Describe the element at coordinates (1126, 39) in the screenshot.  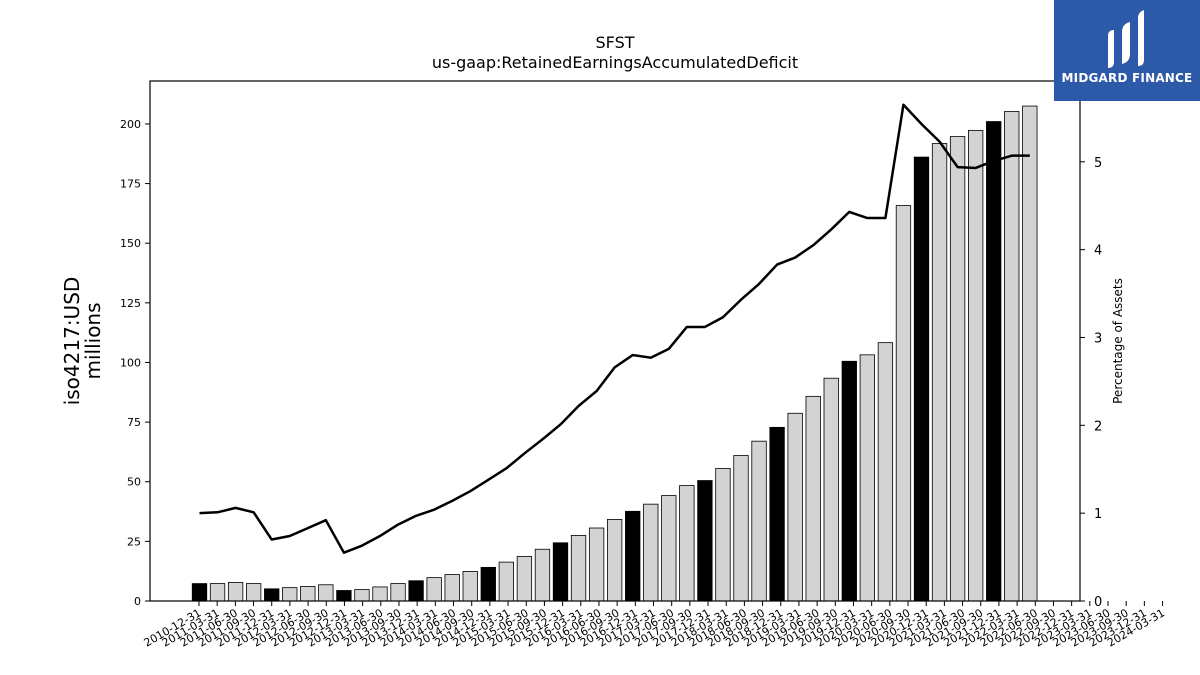
I see `midgard-logo-icon` at that location.